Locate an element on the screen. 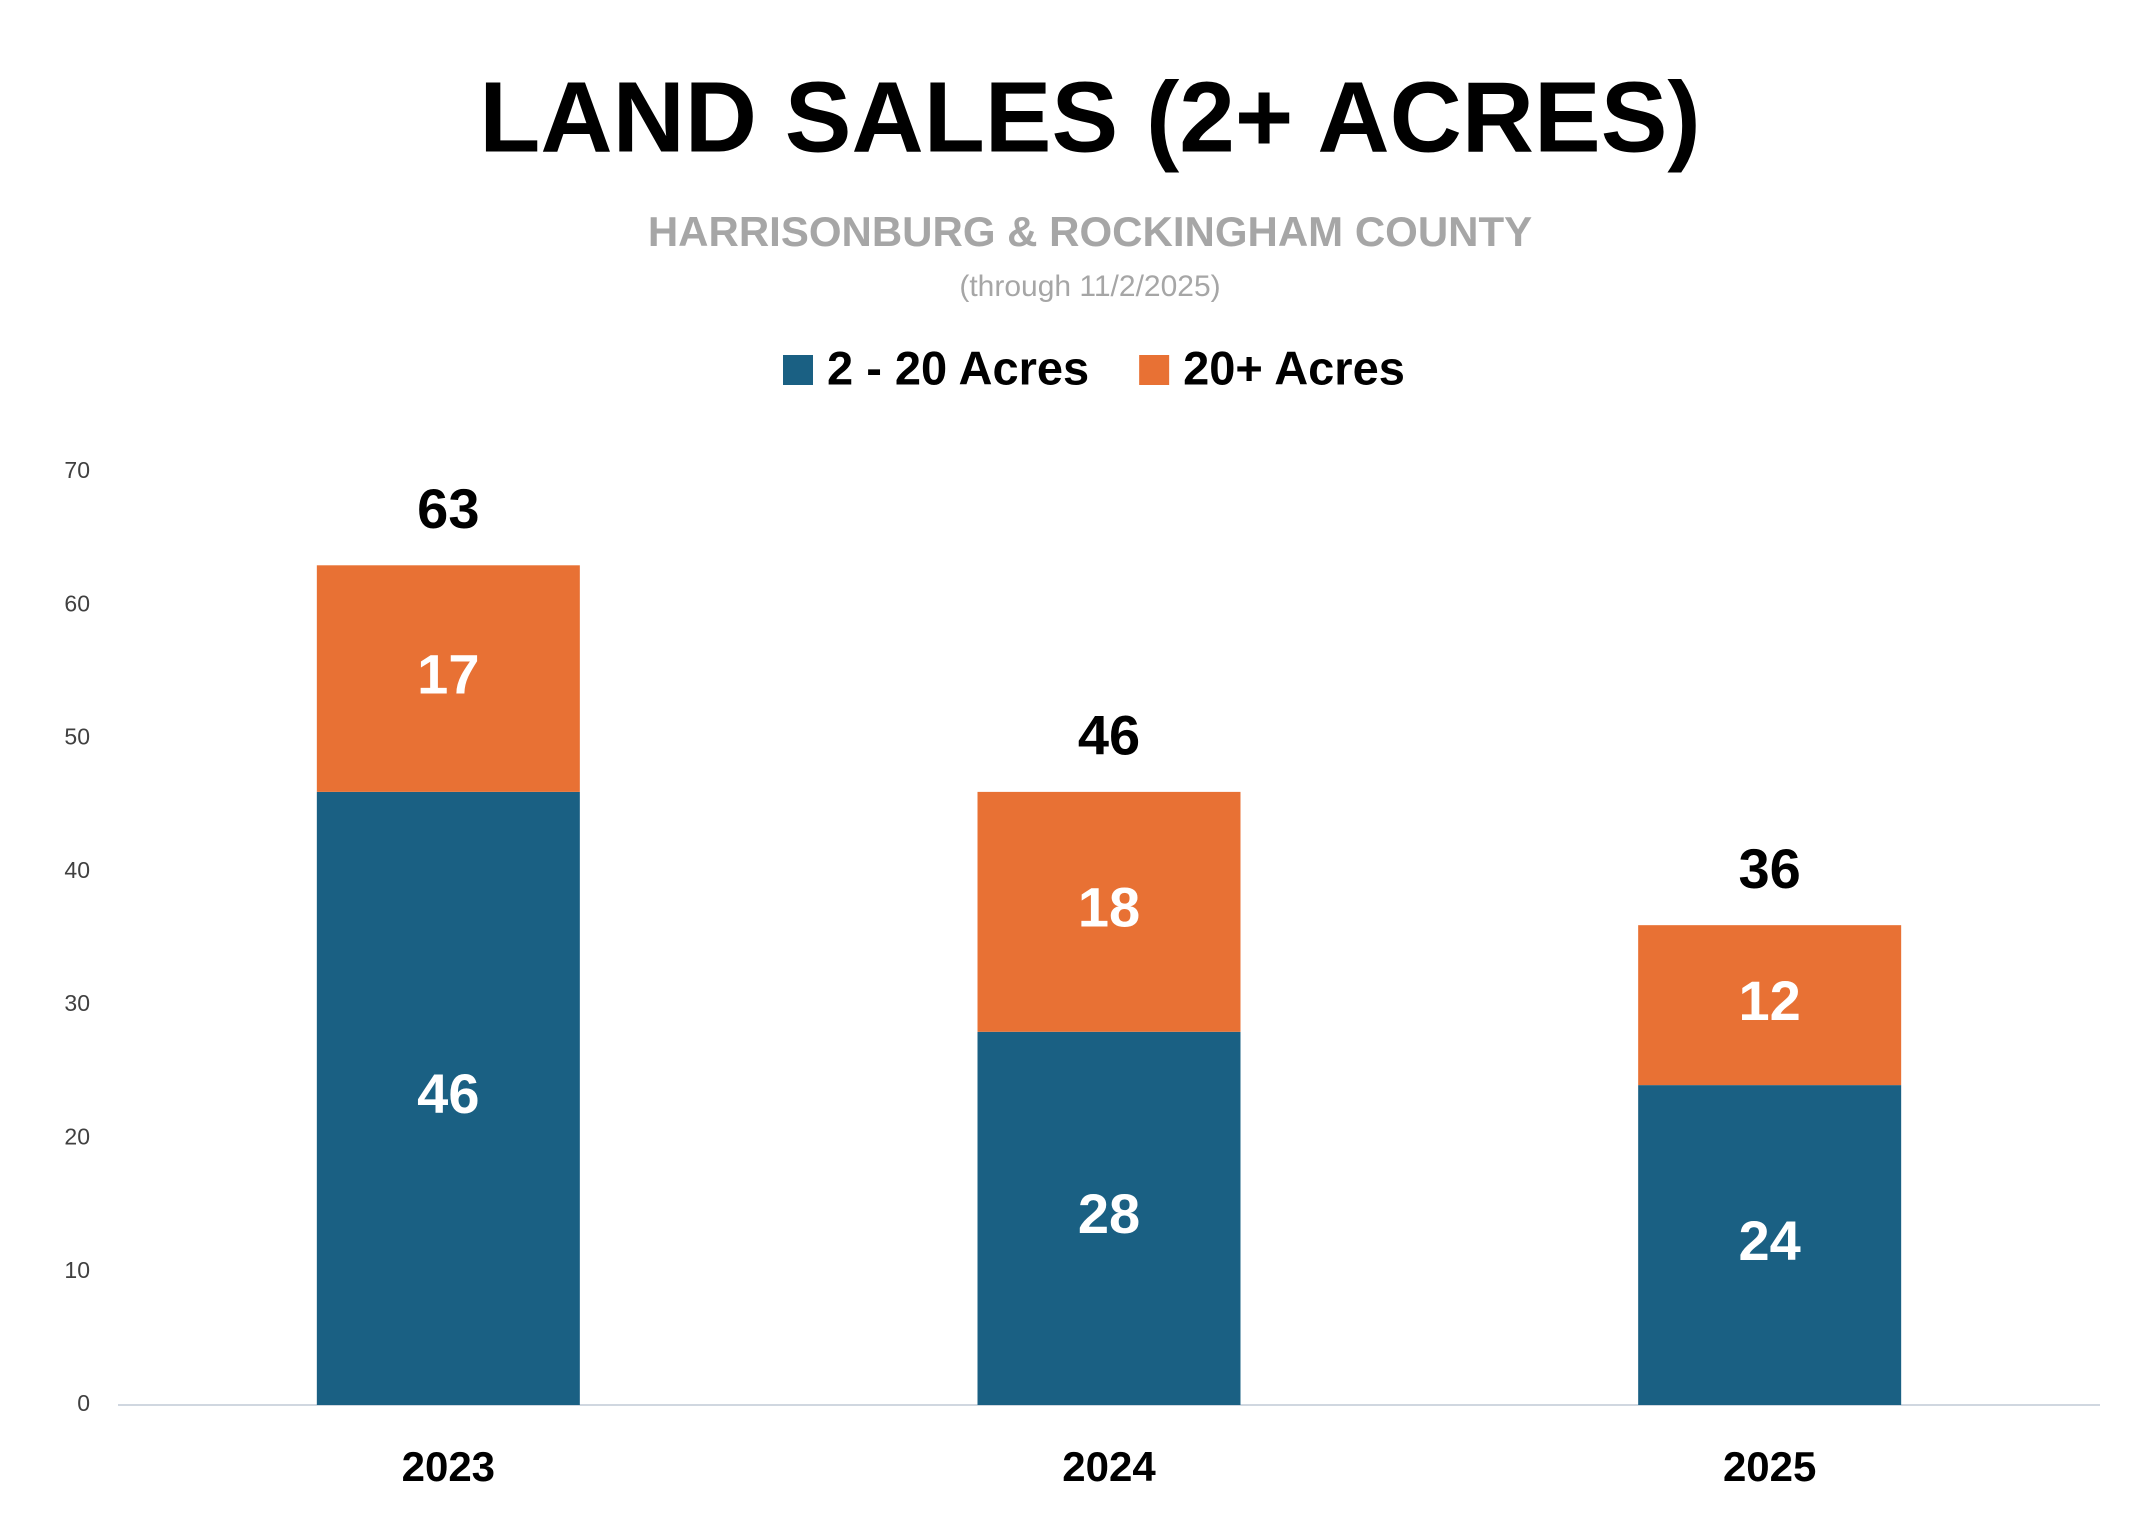 This screenshot has width=2150, height=1540. x-tick-label: 2023 is located at coordinates (448, 1466).